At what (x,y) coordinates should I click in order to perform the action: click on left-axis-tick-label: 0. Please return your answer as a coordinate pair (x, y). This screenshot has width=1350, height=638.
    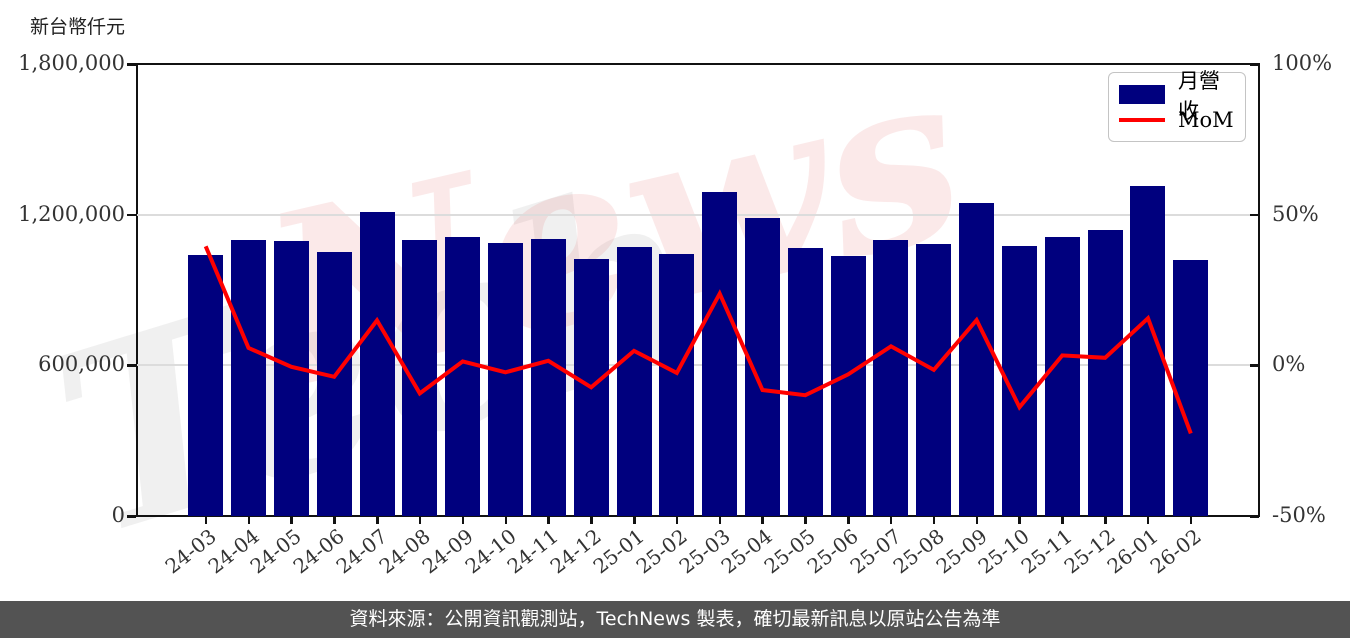
    Looking at the image, I should click on (118, 515).